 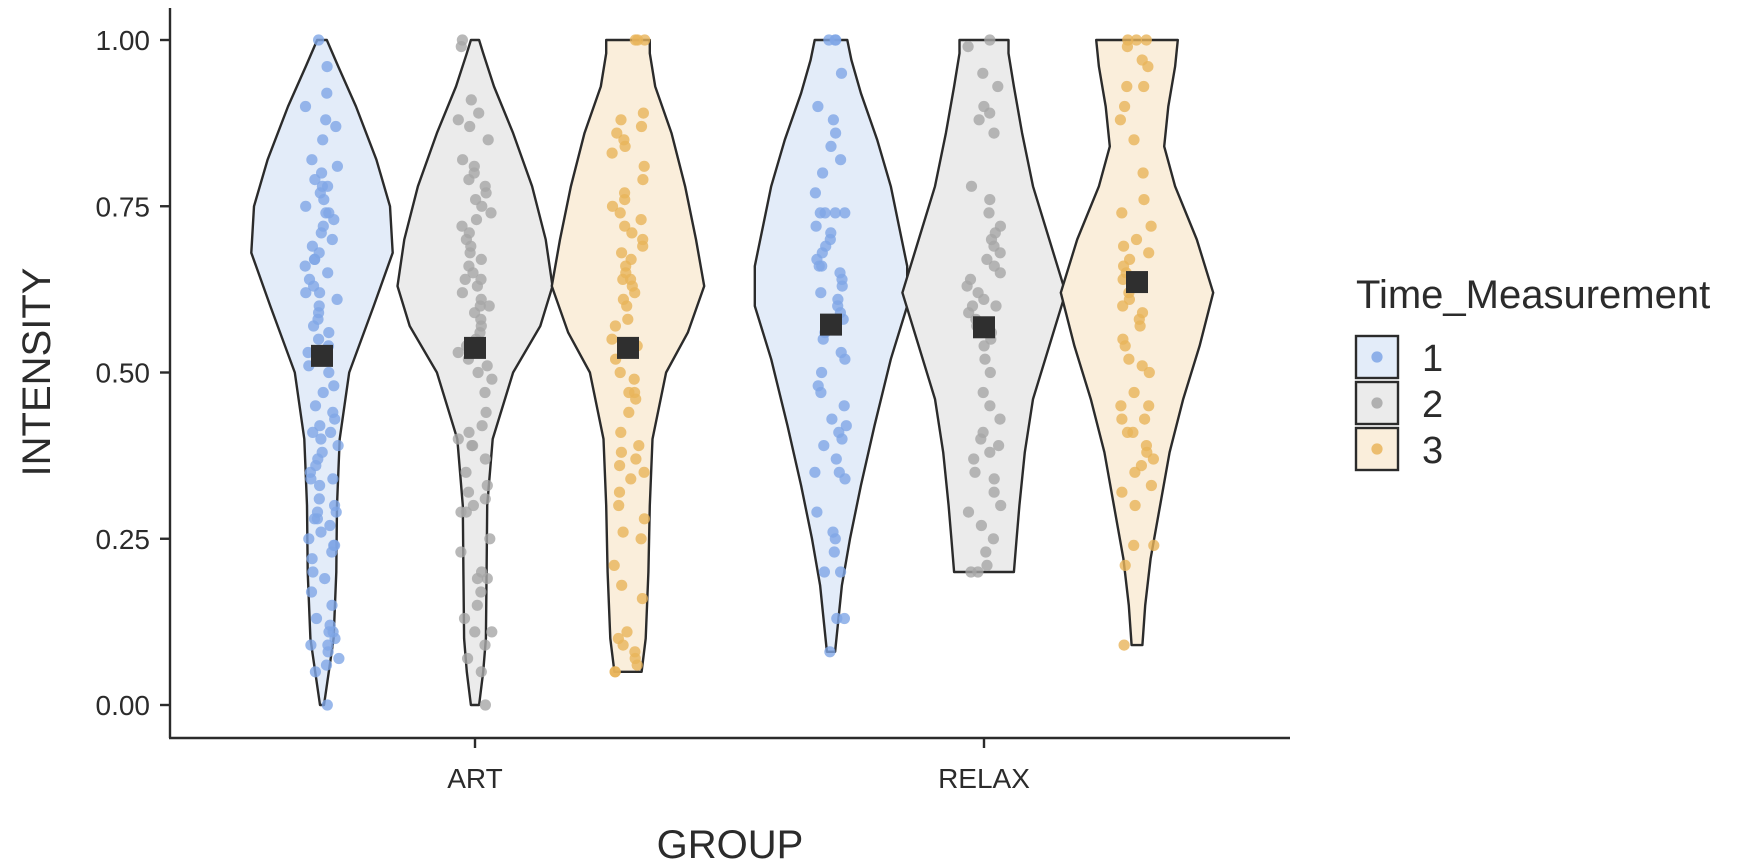 What do you see at coordinates (123, 539) in the screenshot?
I see `y-tick-label: 0.25` at bounding box center [123, 539].